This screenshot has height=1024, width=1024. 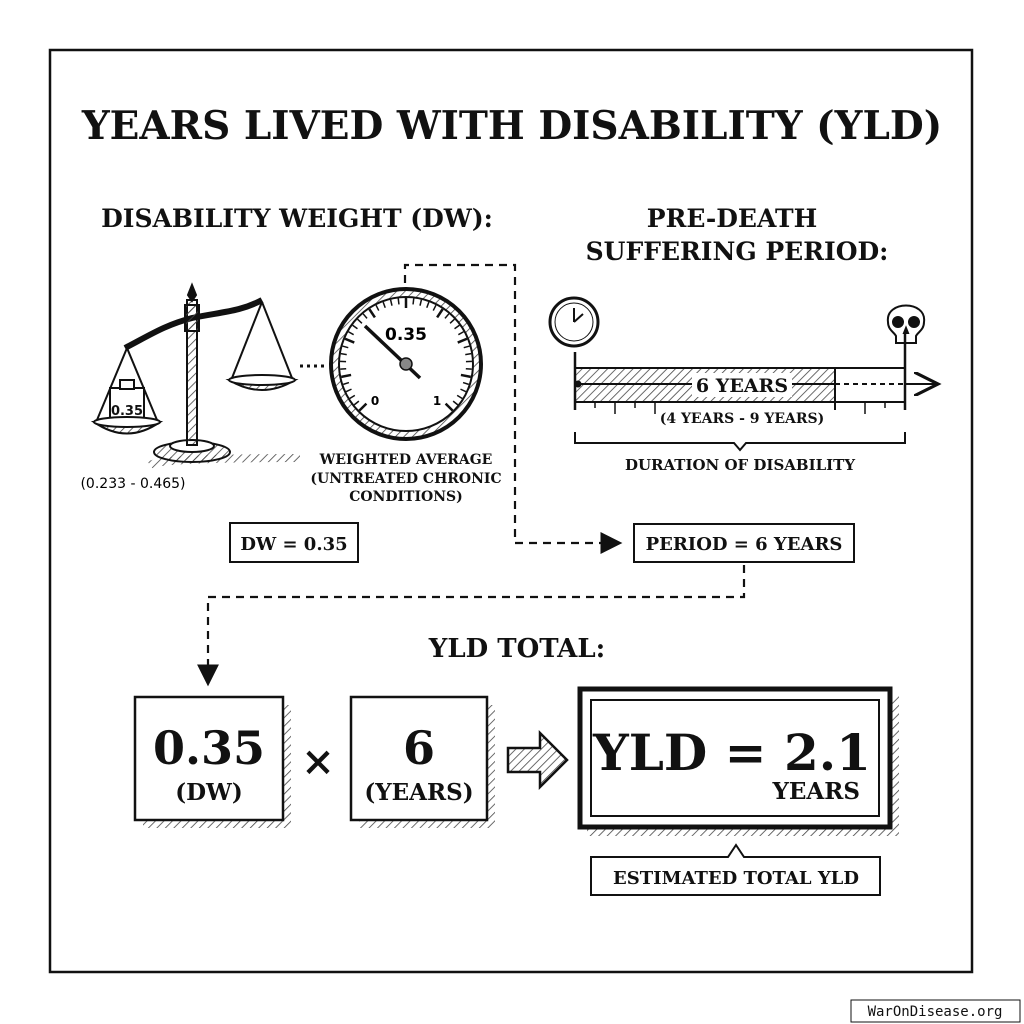 I want to click on dw-box, so click(x=294, y=542).